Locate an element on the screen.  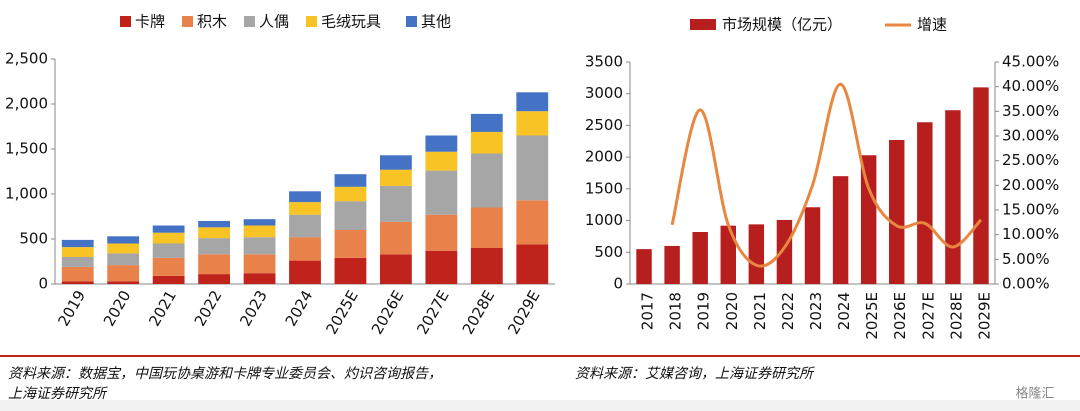
y-tick-label: 3000 is located at coordinates (604, 93).